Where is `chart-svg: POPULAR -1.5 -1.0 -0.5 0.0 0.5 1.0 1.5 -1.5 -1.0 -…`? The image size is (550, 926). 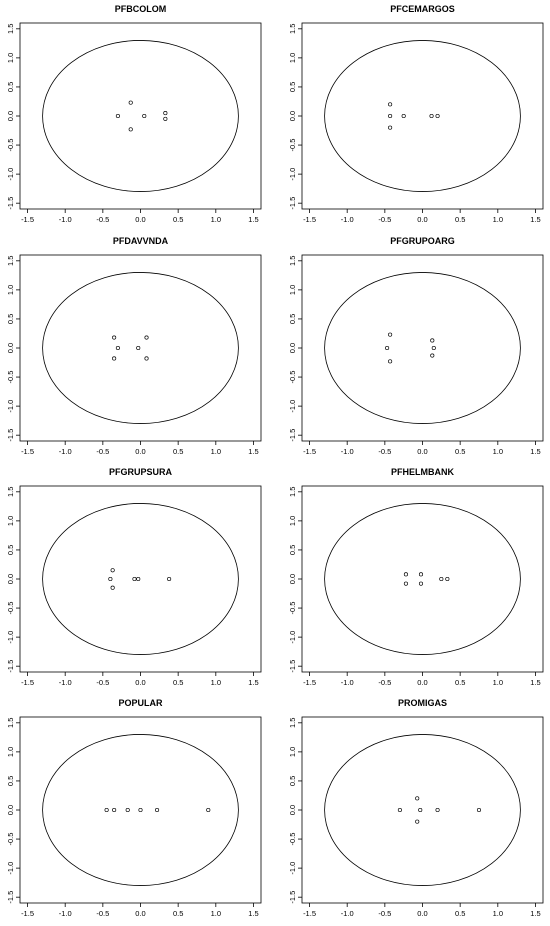 chart-svg: POPULAR -1.5 -1.0 -0.5 0.0 0.5 1.0 1.5 -1.5 -1.0 -… is located at coordinates (134, 808).